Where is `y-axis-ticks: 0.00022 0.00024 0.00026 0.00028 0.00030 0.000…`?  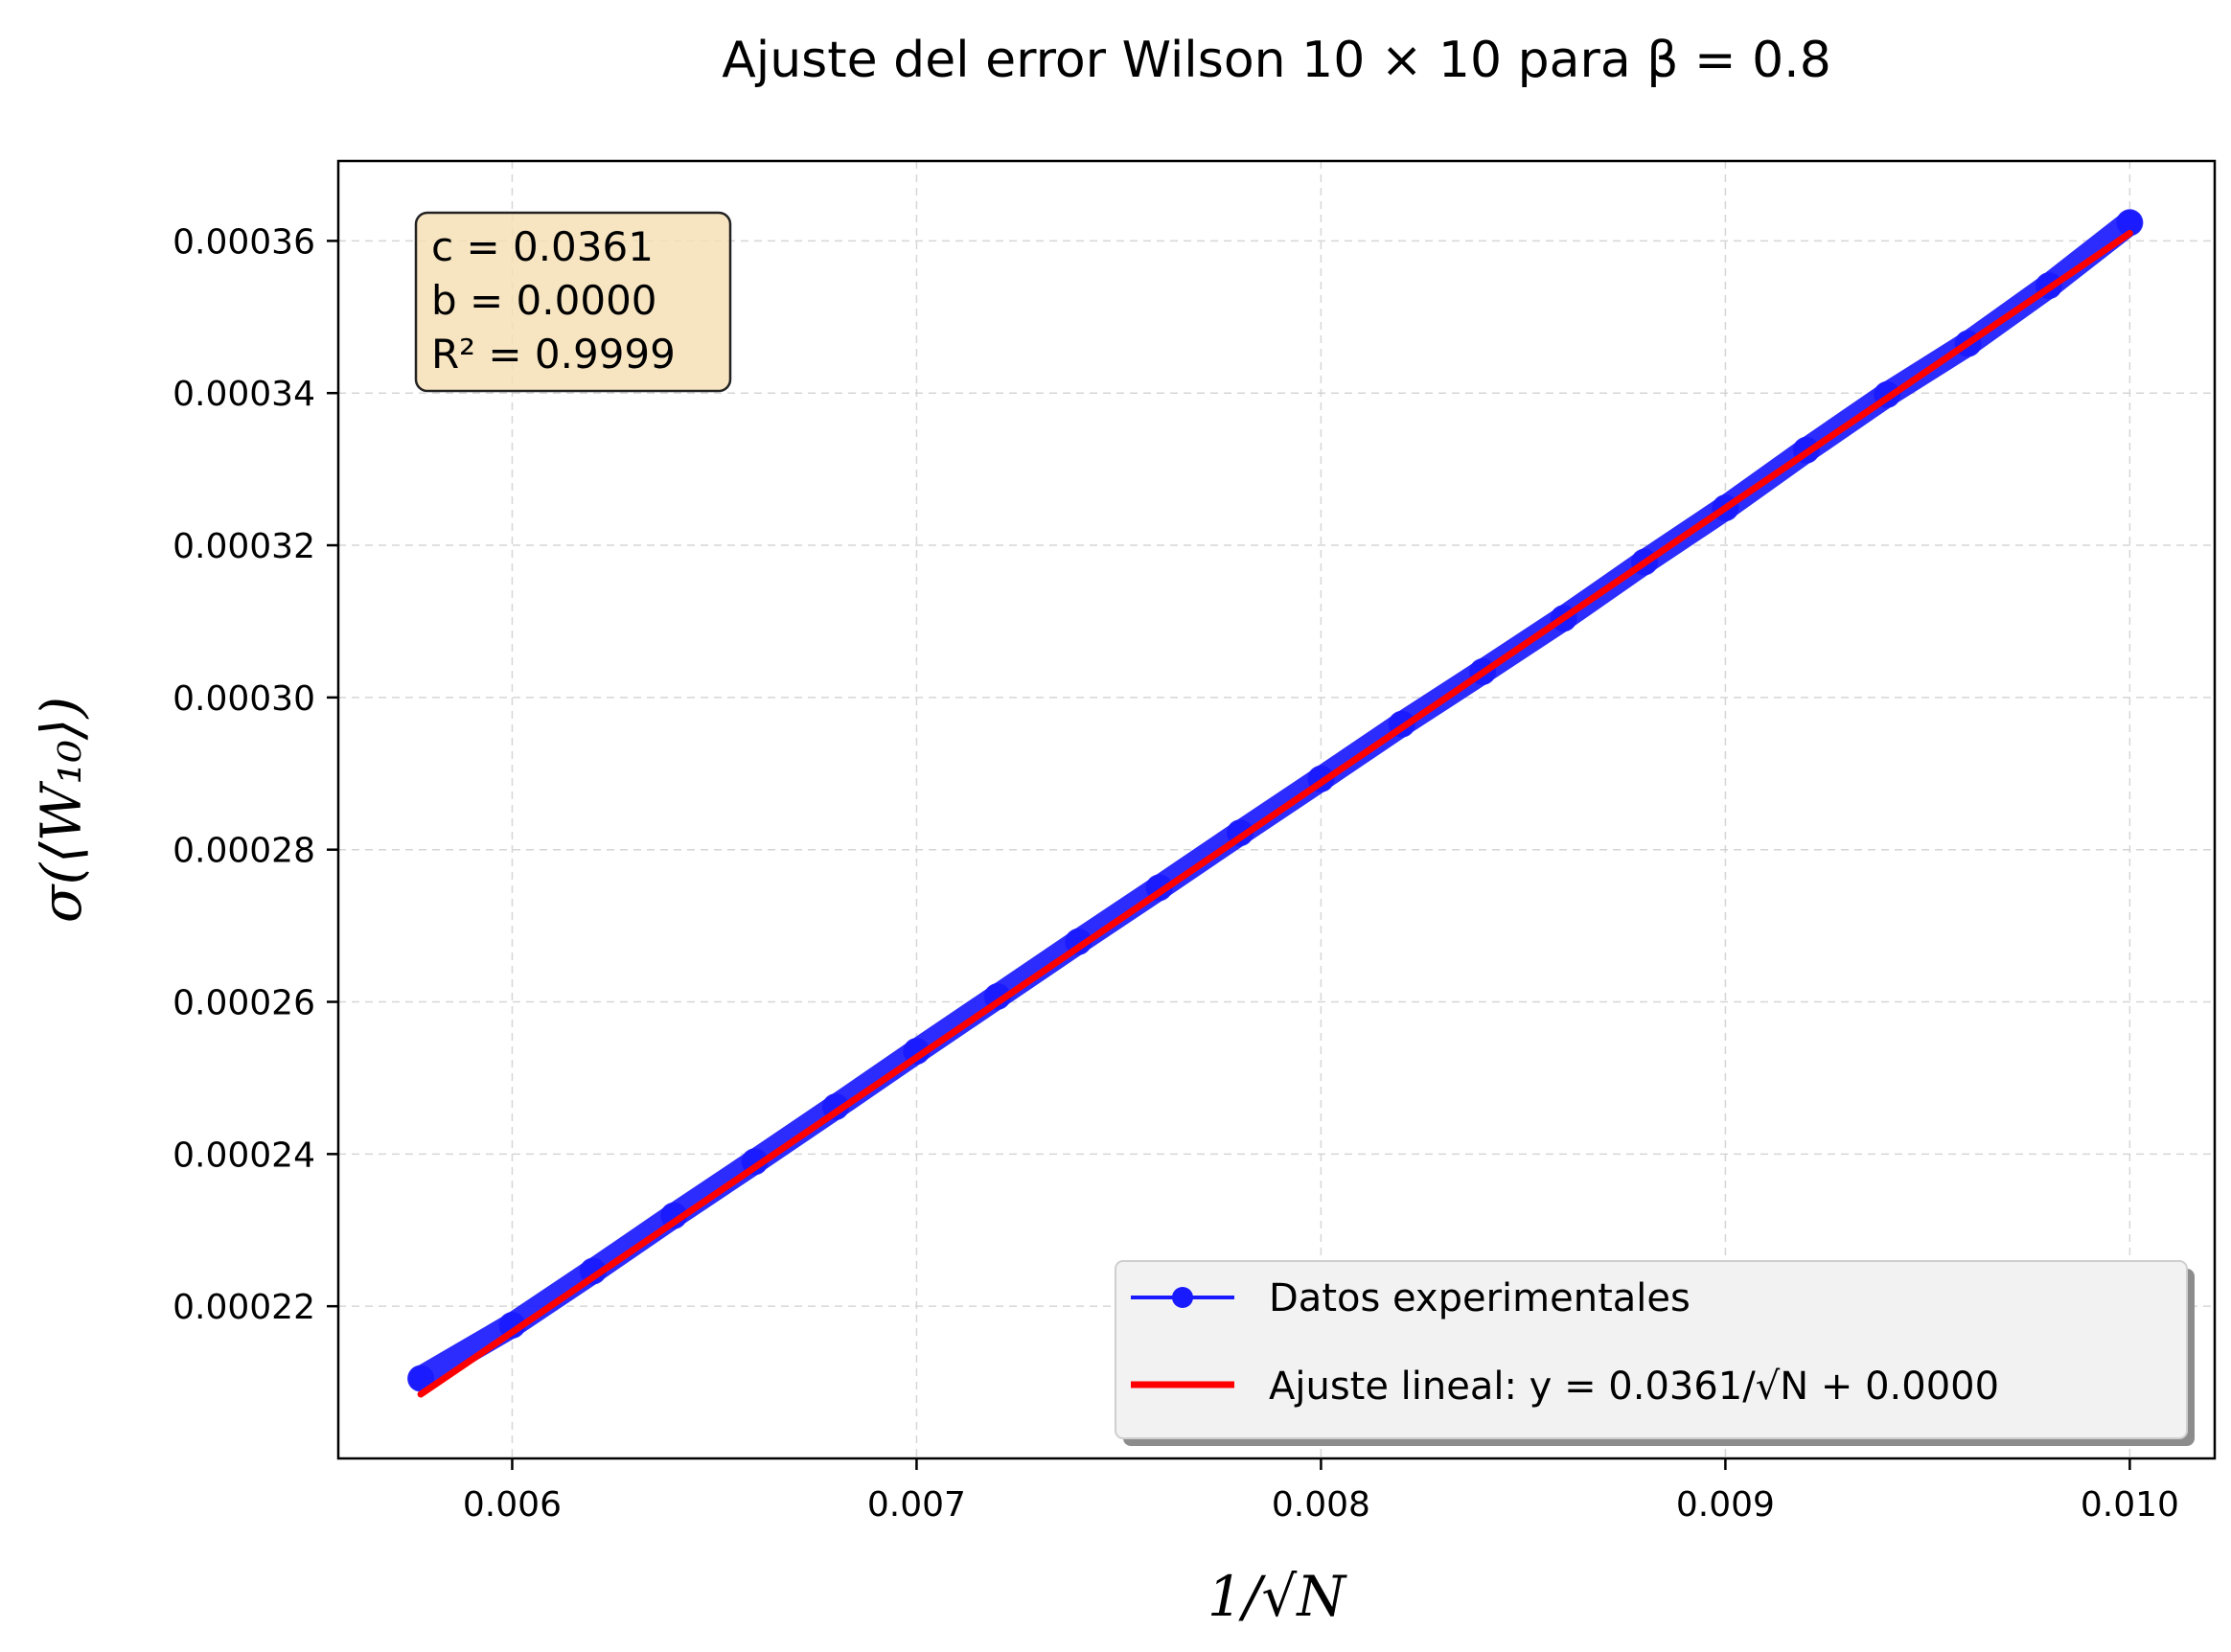
y-axis-ticks: 0.00022 0.00024 0.00026 0.00028 0.00030 0.000… is located at coordinates (255, 774).